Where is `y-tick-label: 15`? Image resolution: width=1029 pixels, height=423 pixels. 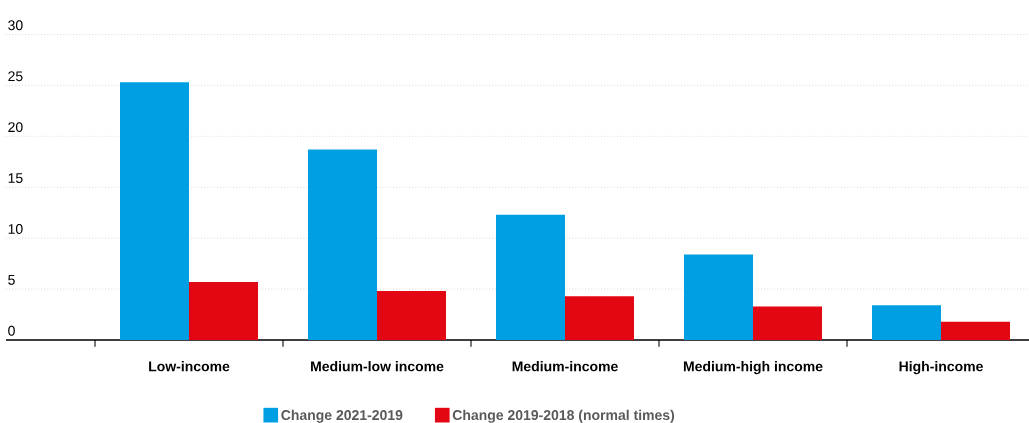
y-tick-label: 15 is located at coordinates (15, 178).